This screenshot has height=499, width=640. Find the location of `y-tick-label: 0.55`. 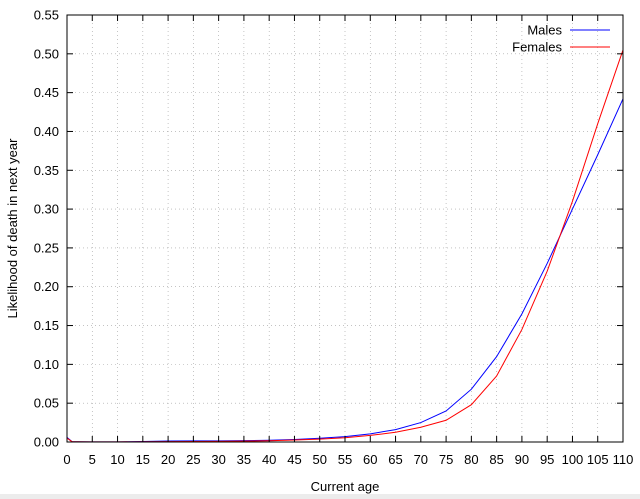

y-tick-label: 0.55 is located at coordinates (46, 15).